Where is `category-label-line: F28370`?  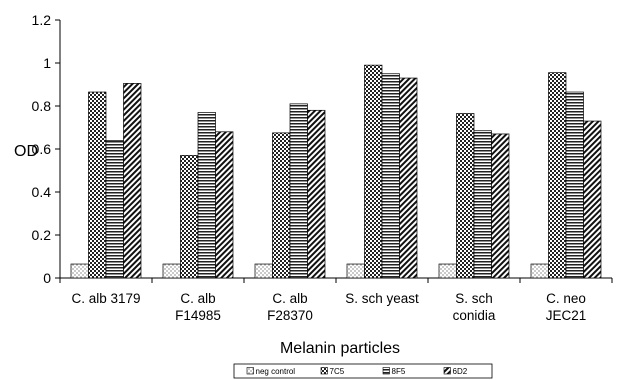 category-label-line: F28370 is located at coordinates (290, 315).